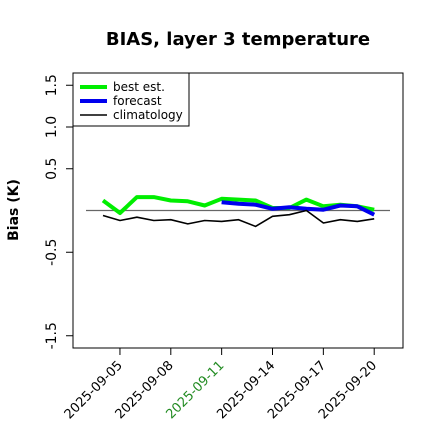 The width and height of the screenshot is (440, 440). Describe the element at coordinates (14, 210) in the screenshot. I see `y-axis-label: Bias (K)` at that location.